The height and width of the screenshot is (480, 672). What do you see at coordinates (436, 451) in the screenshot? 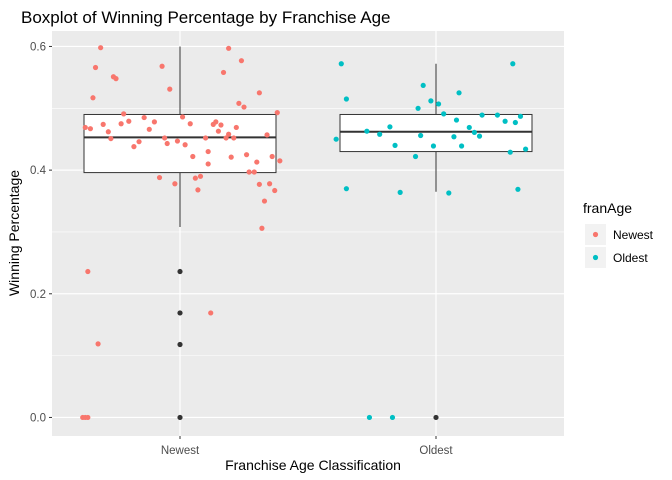
I see `x-tick-label: Oldest` at bounding box center [436, 451].